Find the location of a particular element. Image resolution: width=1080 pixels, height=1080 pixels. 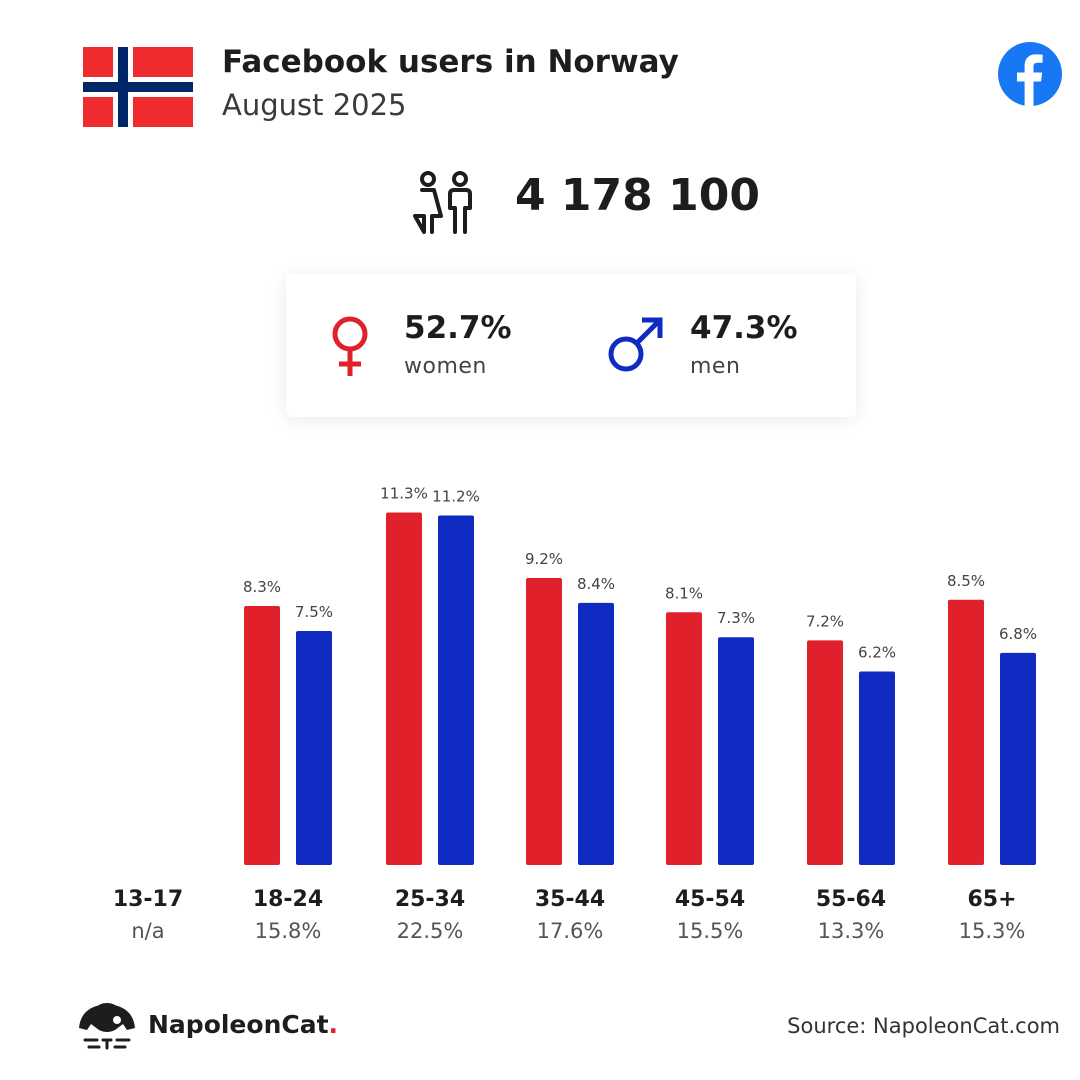

page-subtitle: August 2025 is located at coordinates (314, 105).